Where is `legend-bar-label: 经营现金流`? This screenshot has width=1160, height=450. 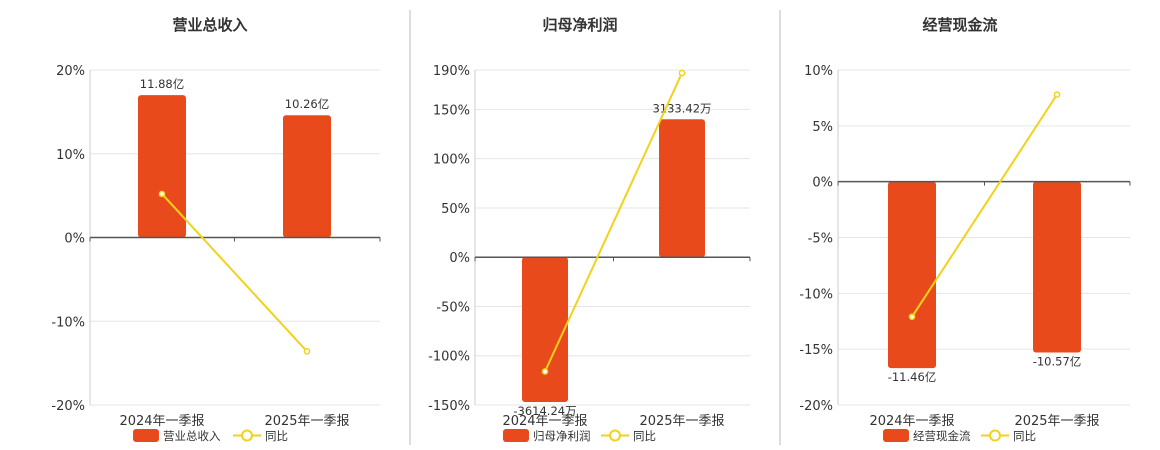
legend-bar-label: 经营现金流 is located at coordinates (942, 436).